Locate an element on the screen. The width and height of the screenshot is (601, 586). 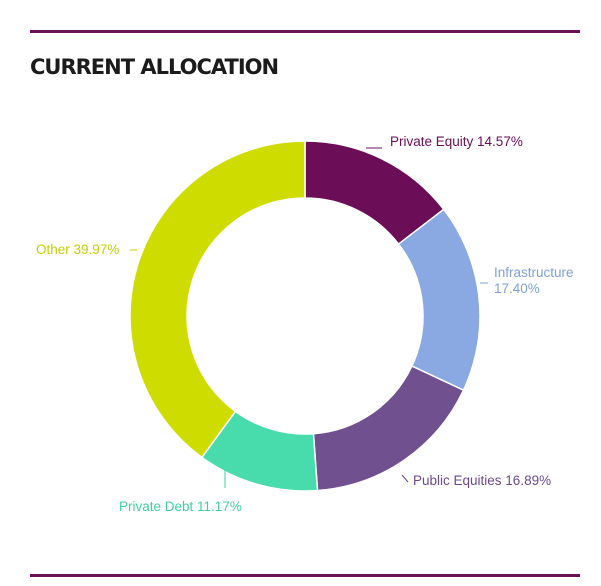
label-other: Other 39.97% is located at coordinates (77, 249).